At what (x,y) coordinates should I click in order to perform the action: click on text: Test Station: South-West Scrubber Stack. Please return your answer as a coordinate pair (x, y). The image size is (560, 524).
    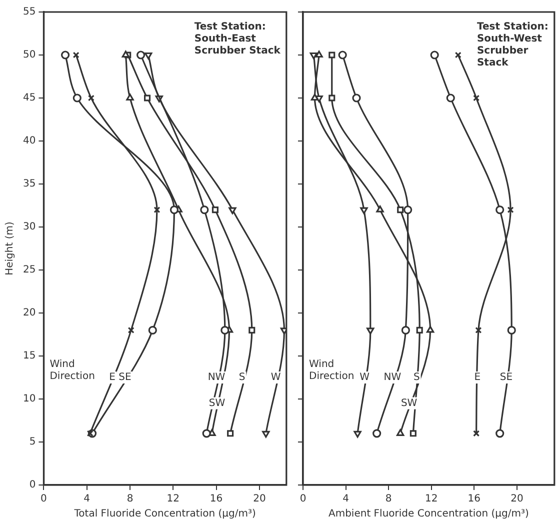
    Looking at the image, I should click on (512, 45).